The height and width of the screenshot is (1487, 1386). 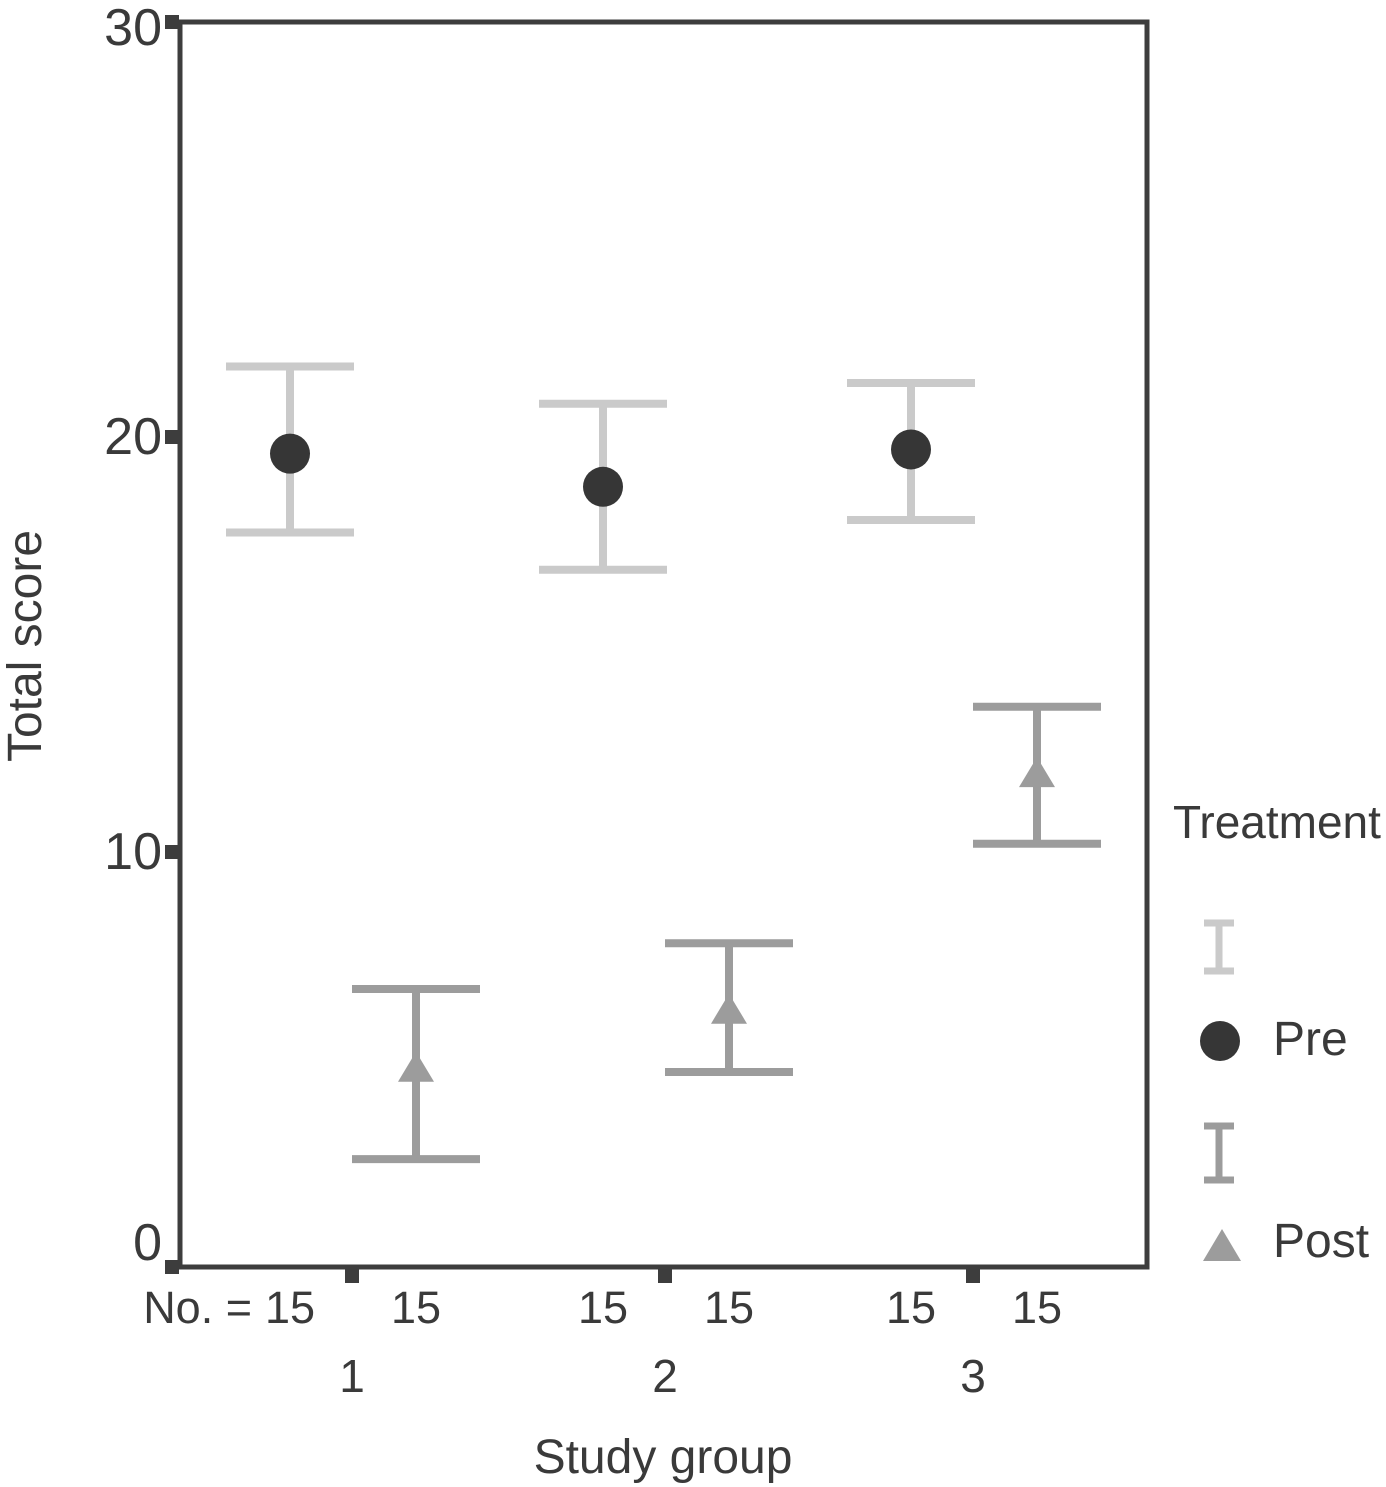 I want to click on legend-label-pre: Pre, so click(x=1310, y=1039).